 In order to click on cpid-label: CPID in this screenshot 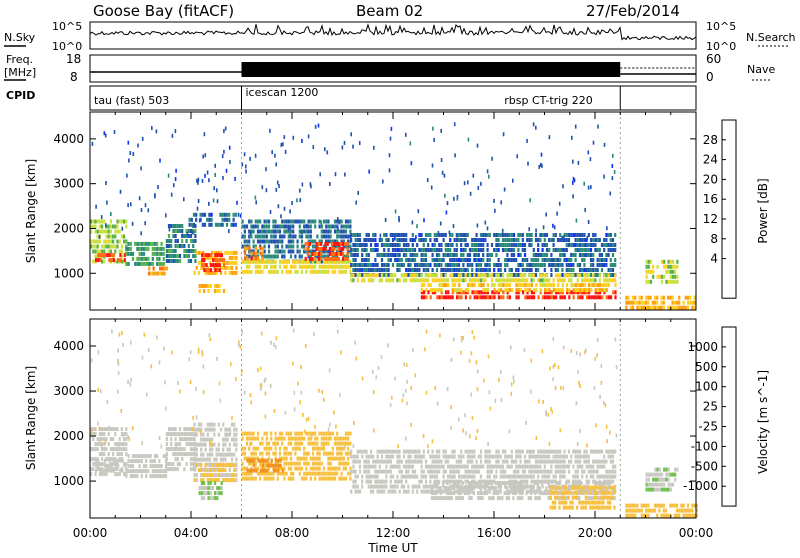, I will do `click(20, 95)`.